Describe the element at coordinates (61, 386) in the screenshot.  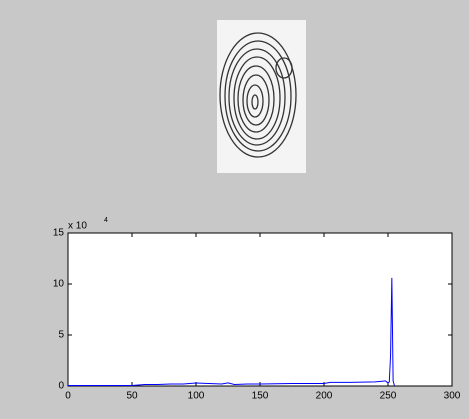
I see `y-tick-label: 0` at that location.